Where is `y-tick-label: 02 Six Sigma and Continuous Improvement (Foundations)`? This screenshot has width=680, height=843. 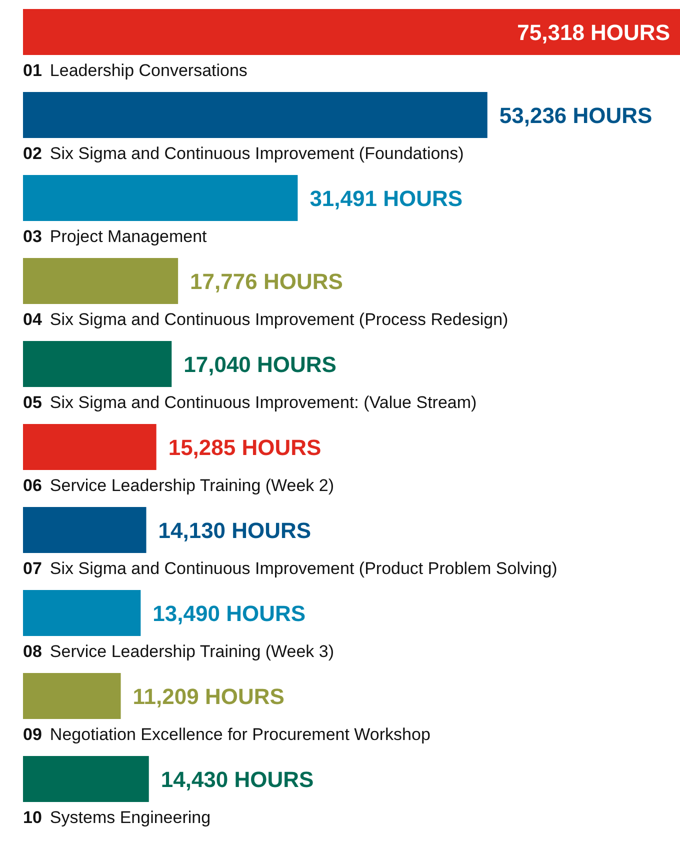 y-tick-label: 02 Six Sigma and Continuous Improvement (Foundations) is located at coordinates (243, 153).